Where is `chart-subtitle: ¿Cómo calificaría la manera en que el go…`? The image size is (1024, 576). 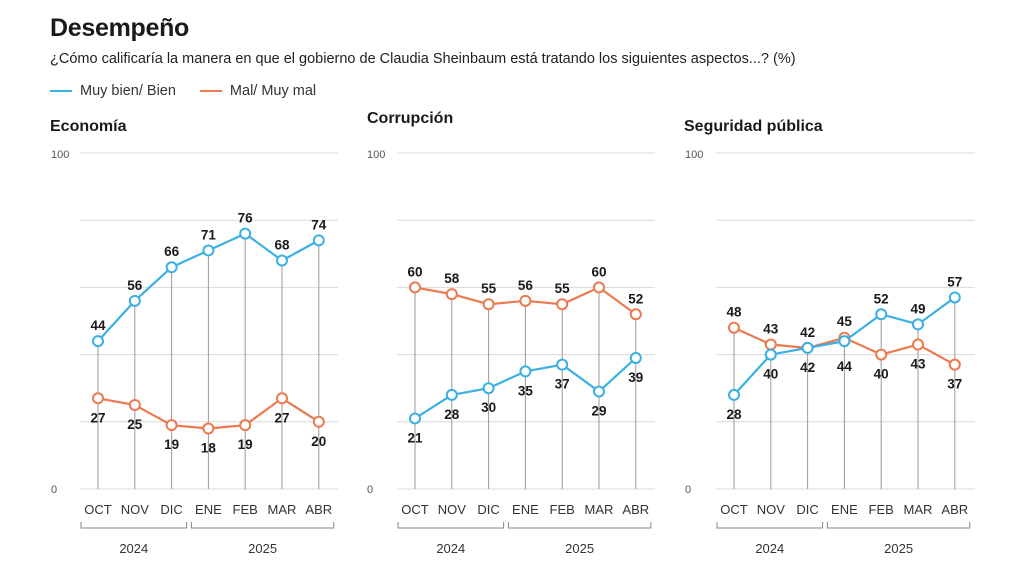 chart-subtitle: ¿Cómo calificaría la manera en que el go… is located at coordinates (423, 59).